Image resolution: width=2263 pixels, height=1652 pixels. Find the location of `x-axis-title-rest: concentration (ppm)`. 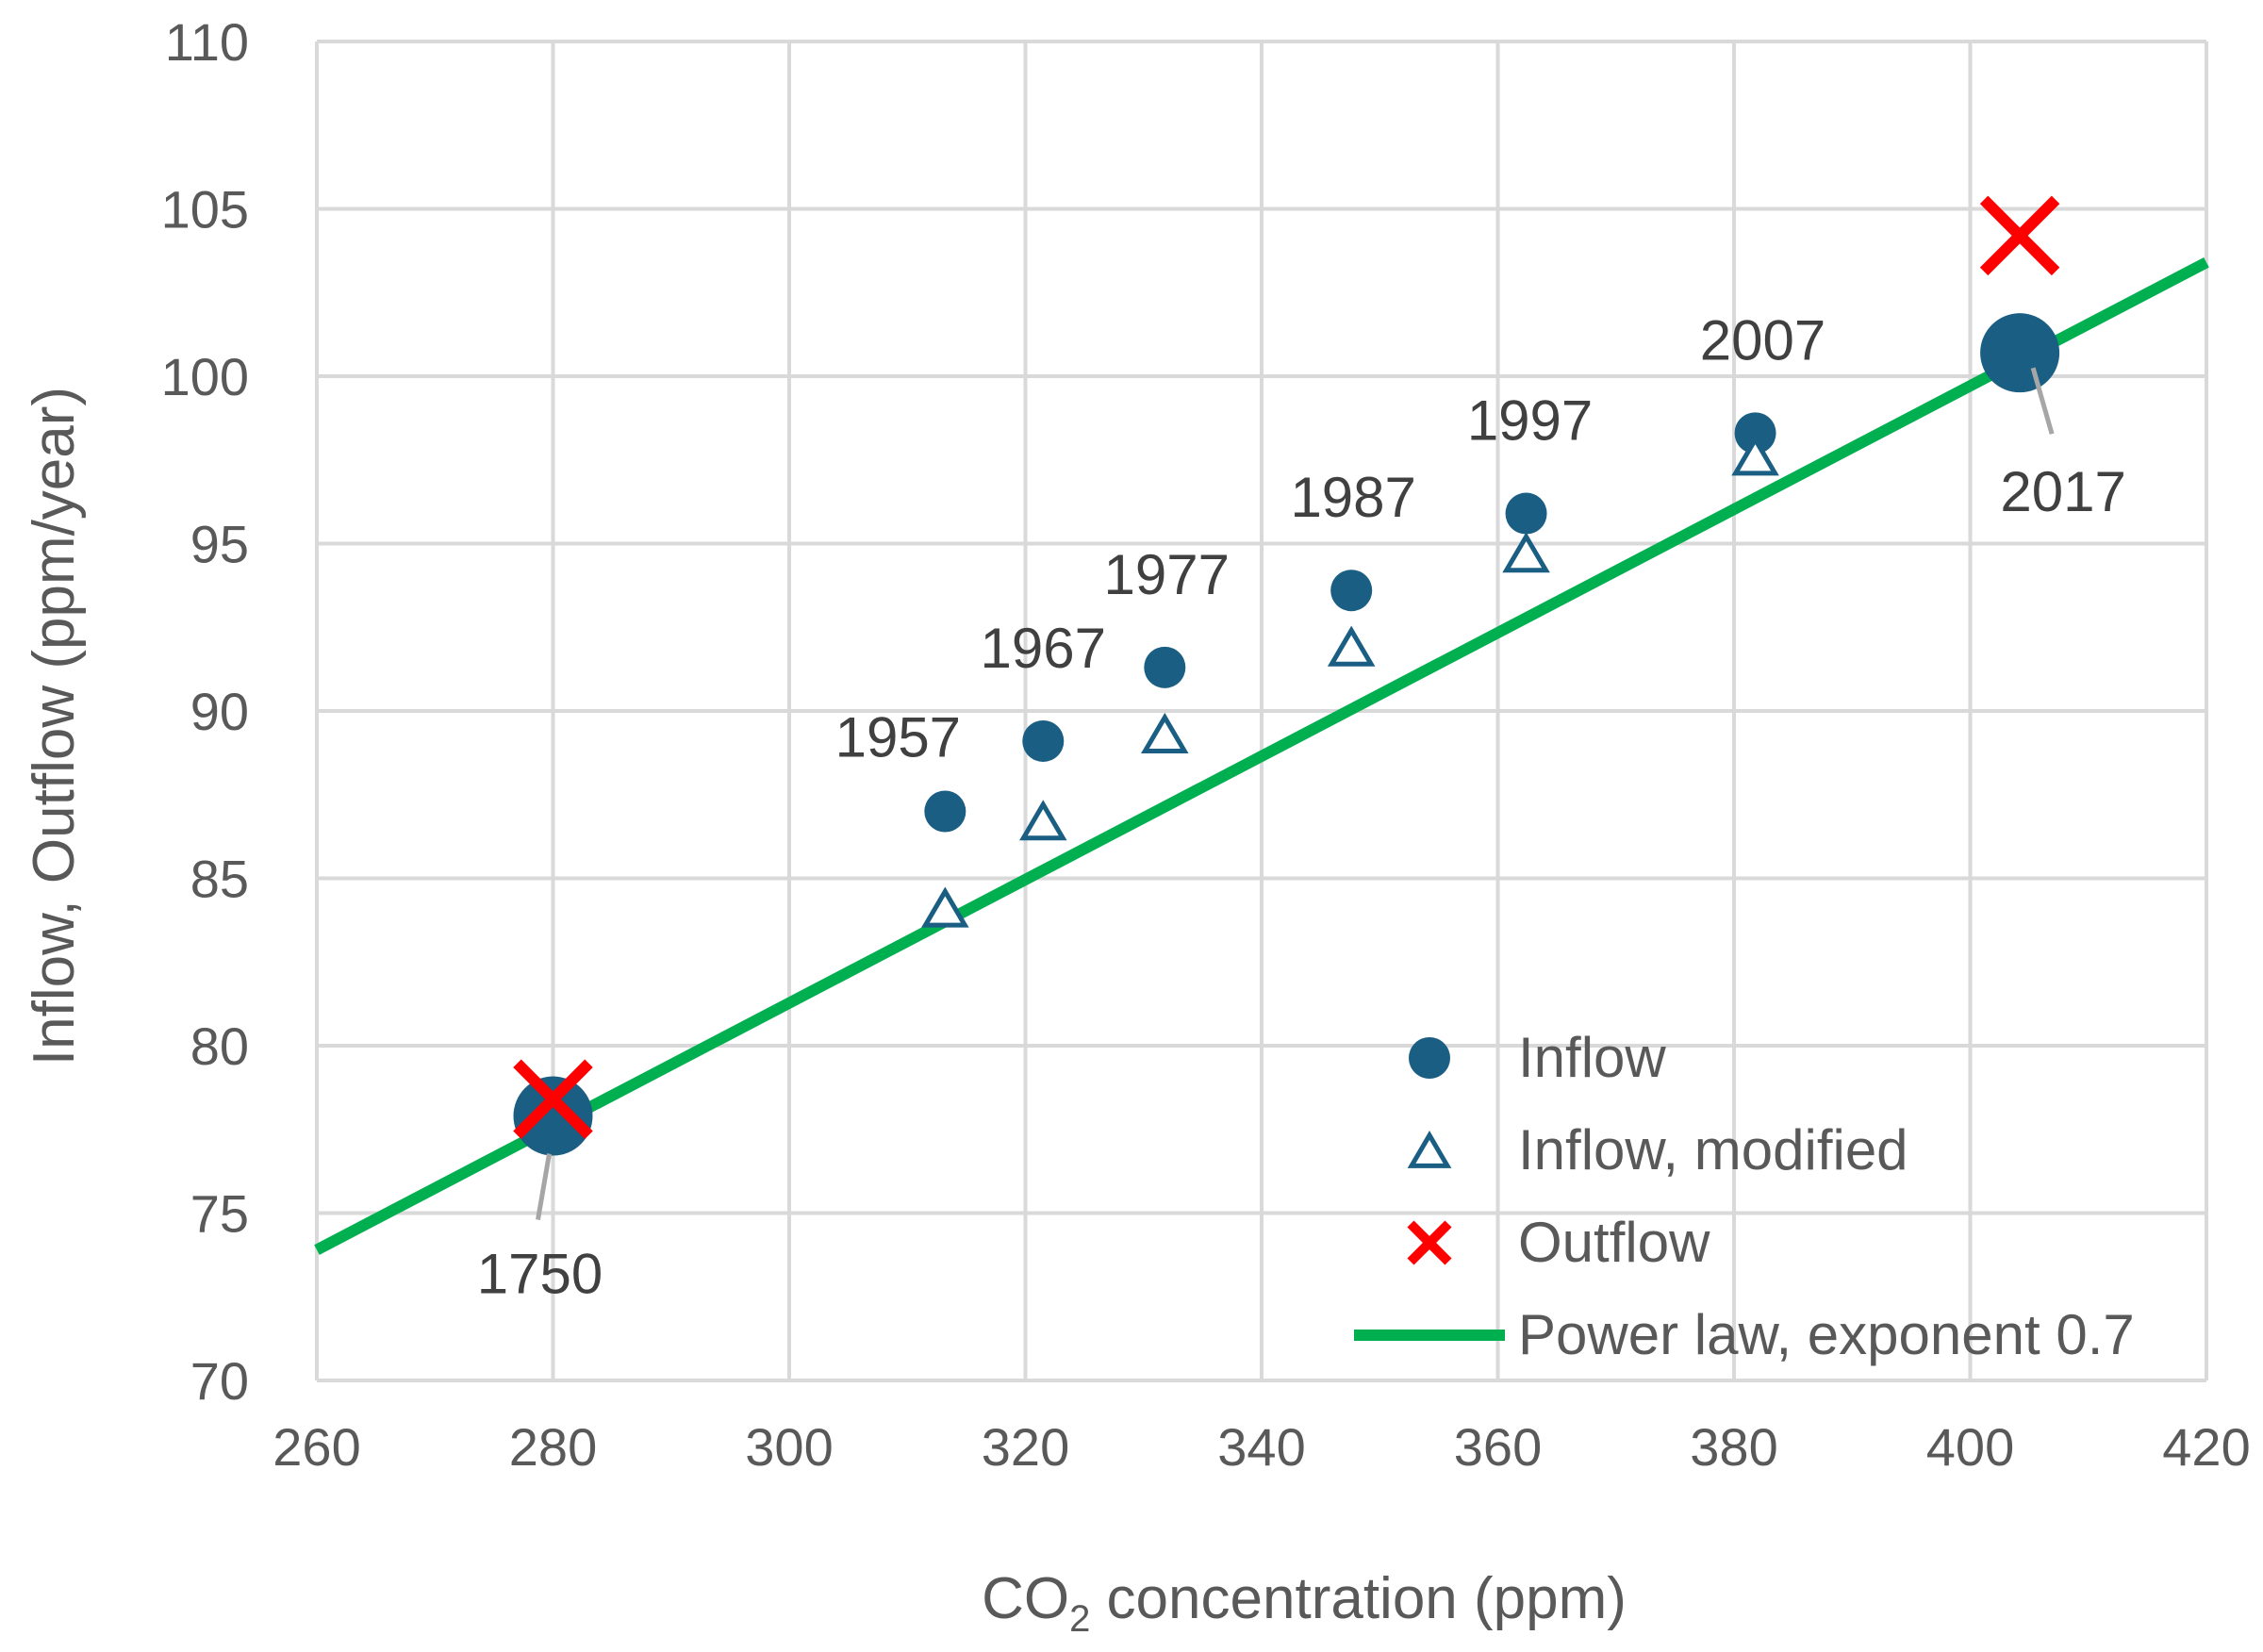

x-axis-title-rest: concentration (ppm) is located at coordinates (1358, 1598).